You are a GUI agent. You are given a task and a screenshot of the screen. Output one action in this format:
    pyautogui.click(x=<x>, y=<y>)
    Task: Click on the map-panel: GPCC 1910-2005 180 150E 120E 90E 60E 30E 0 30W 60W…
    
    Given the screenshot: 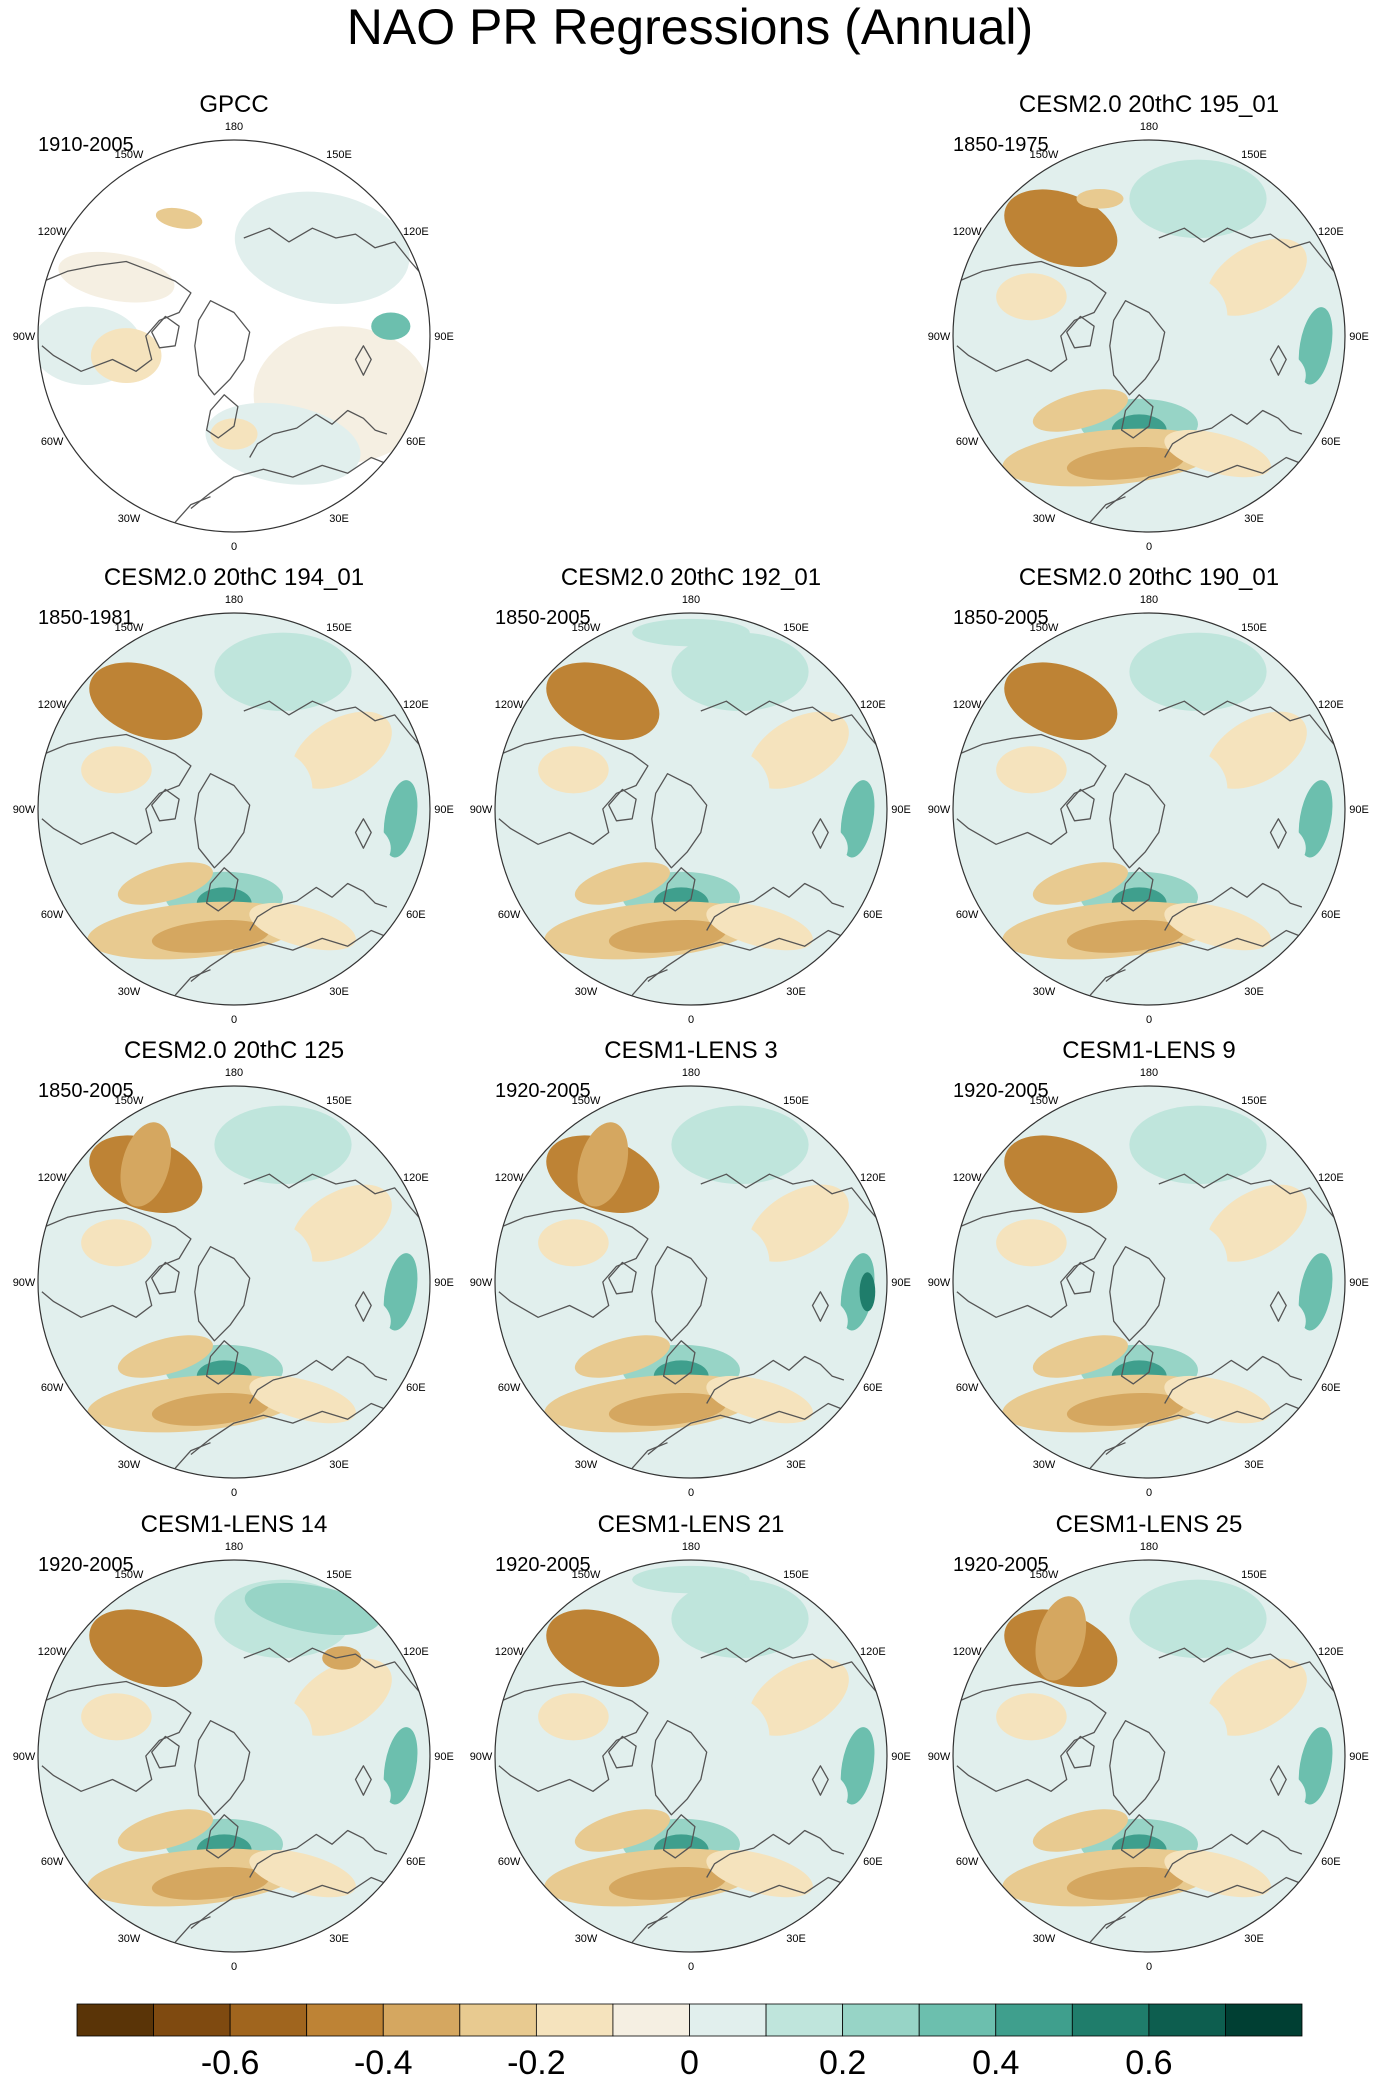 What is the action you would take?
    pyautogui.click(x=233, y=322)
    